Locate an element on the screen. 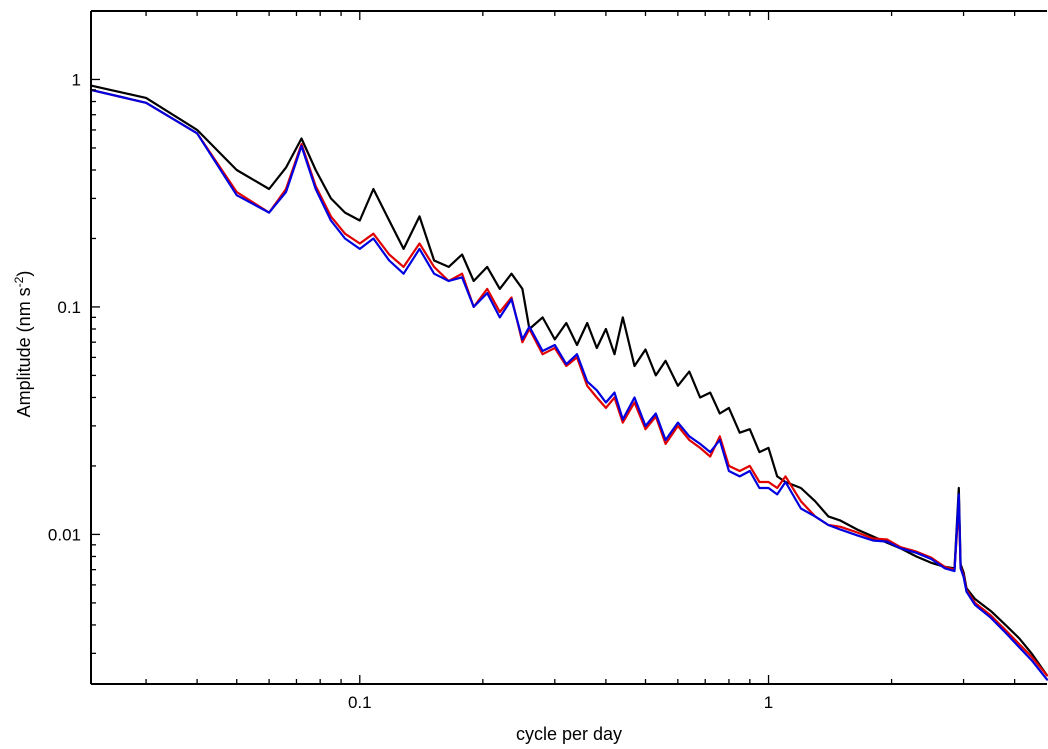 Image resolution: width=1048 pixels, height=749 pixels. y-tick-label: 0.1 is located at coordinates (69, 307).